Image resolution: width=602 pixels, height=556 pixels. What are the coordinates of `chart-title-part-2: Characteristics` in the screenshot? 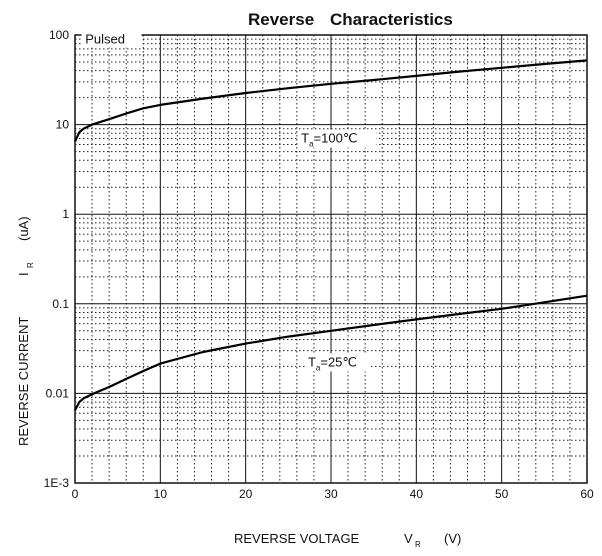 It's located at (391, 19).